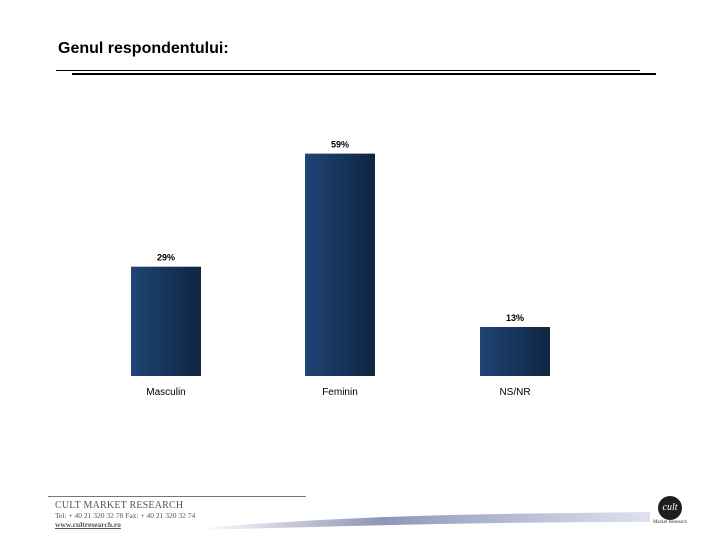 This screenshot has height=540, width=720. Describe the element at coordinates (348, 70) in the screenshot. I see `title-divider-thin` at that location.